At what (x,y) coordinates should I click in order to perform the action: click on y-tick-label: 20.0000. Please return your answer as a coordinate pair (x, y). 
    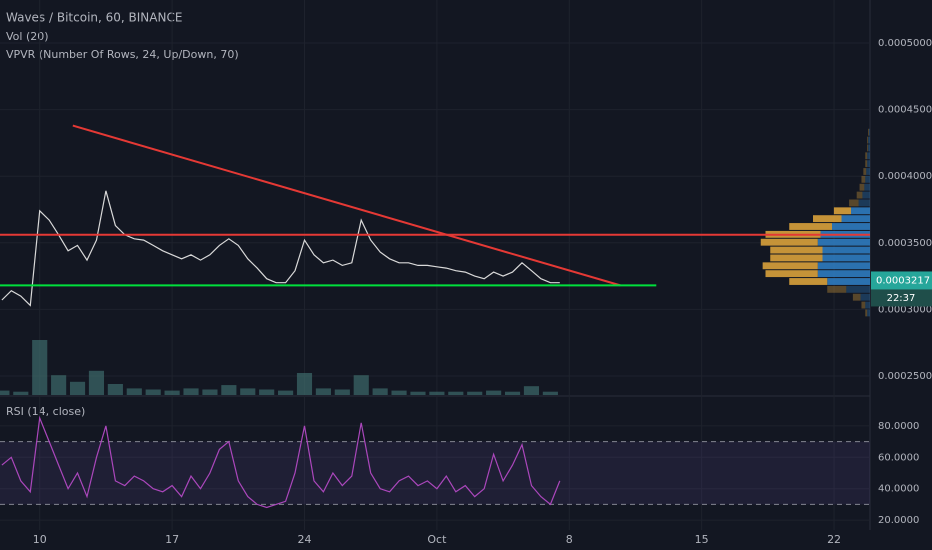
    Looking at the image, I should click on (898, 520).